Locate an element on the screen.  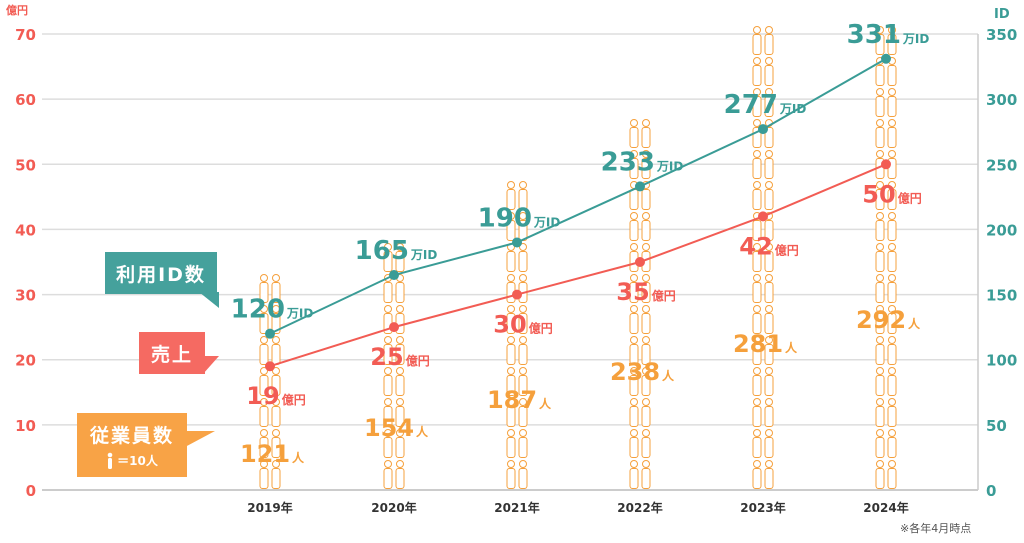
sales-data-label: 50 億円 is located at coordinates (891, 194).